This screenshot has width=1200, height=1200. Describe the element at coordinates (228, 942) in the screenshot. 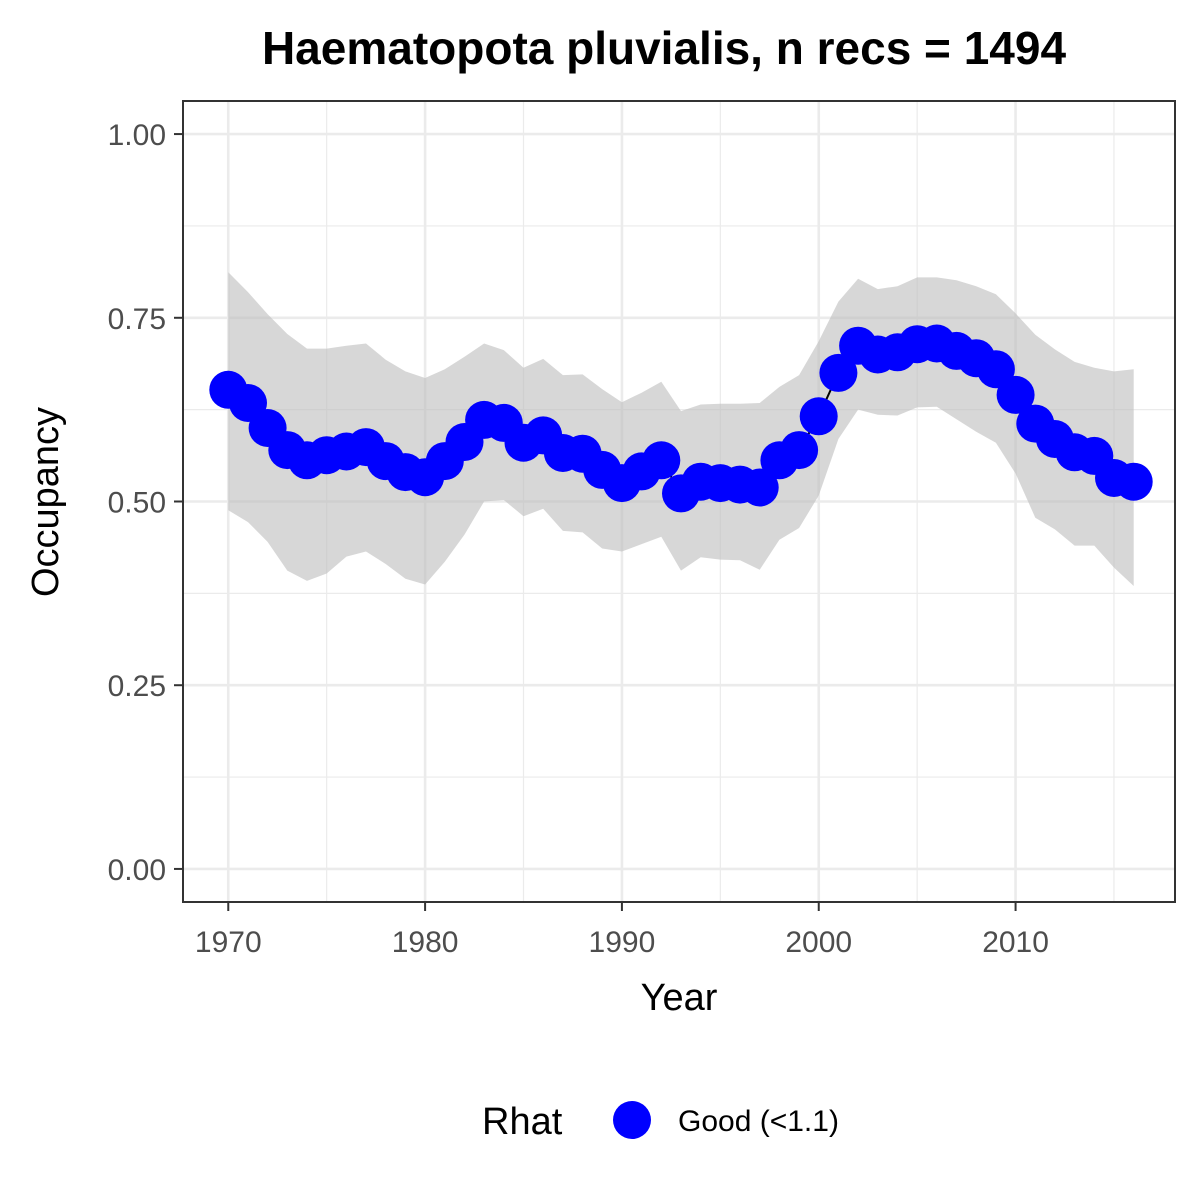

I see `x-tick-label: 1970` at that location.